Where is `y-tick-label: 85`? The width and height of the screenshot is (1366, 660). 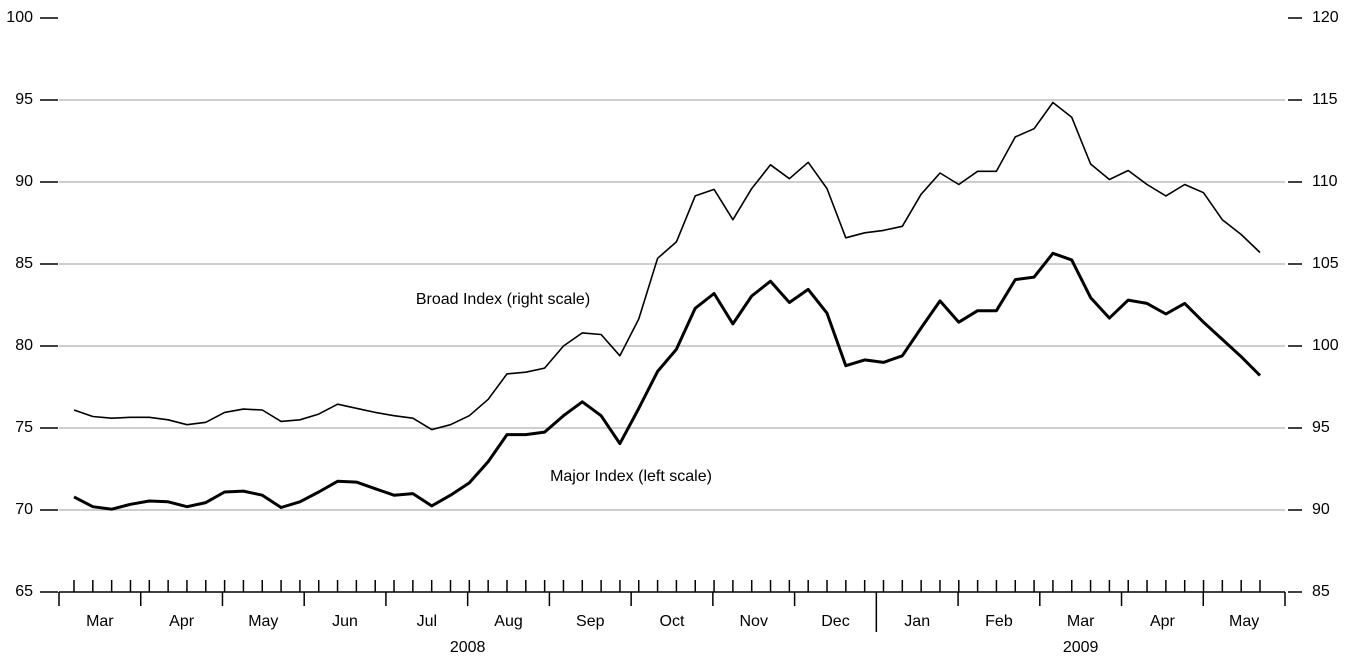 y-tick-label: 85 is located at coordinates (24, 263).